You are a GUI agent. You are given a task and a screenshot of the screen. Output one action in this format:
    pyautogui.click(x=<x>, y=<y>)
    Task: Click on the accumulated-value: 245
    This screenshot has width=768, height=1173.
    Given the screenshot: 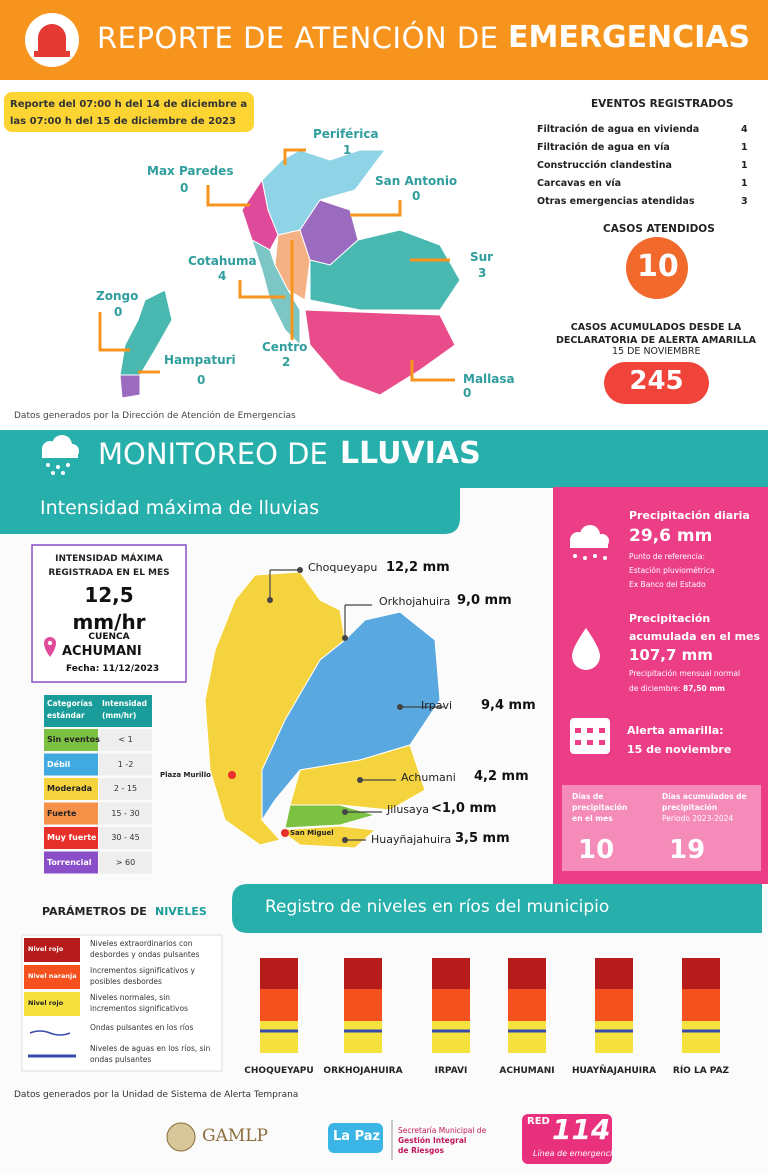 What is the action you would take?
    pyautogui.click(x=656, y=381)
    